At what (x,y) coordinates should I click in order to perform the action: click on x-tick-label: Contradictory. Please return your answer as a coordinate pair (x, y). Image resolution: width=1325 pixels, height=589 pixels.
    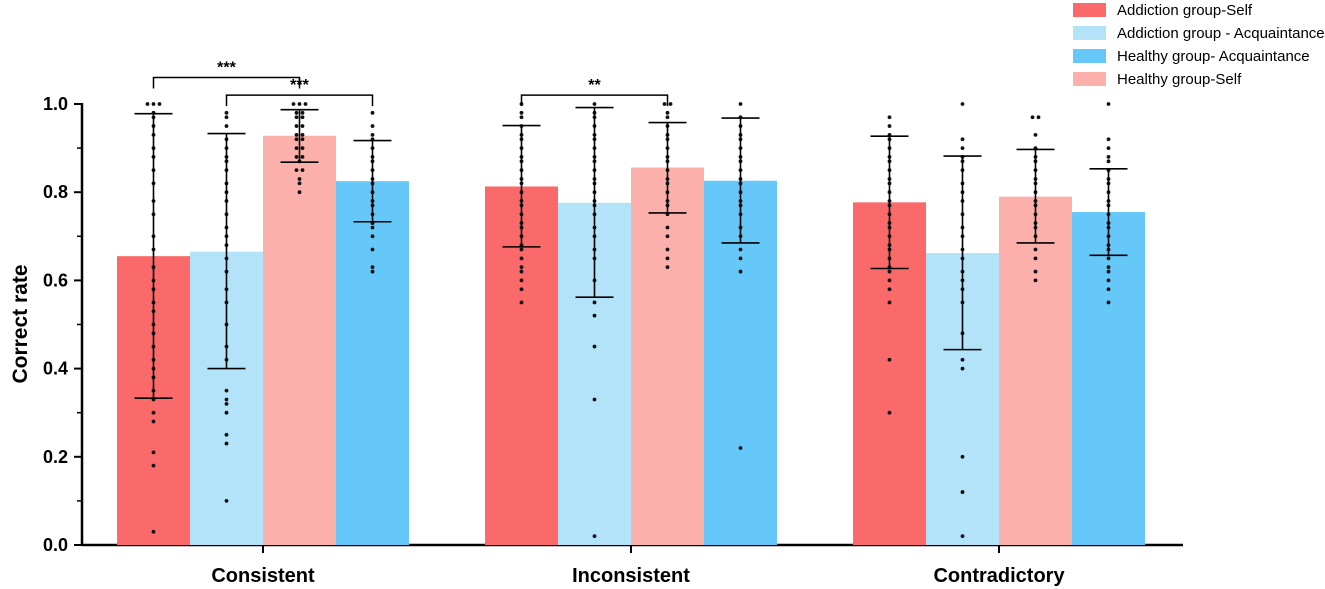
    Looking at the image, I should click on (999, 576).